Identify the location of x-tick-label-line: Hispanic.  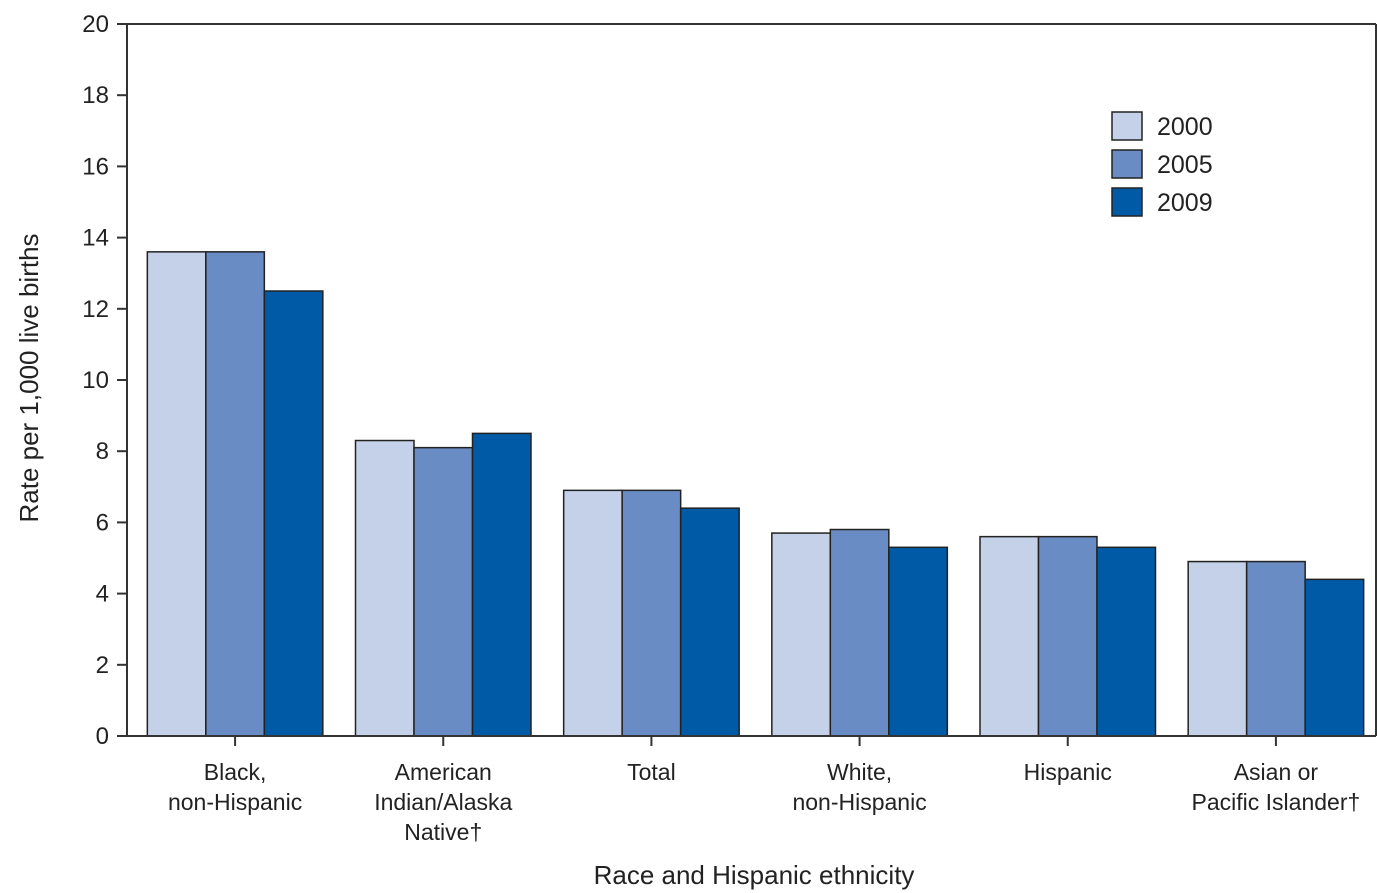
(1068, 772).